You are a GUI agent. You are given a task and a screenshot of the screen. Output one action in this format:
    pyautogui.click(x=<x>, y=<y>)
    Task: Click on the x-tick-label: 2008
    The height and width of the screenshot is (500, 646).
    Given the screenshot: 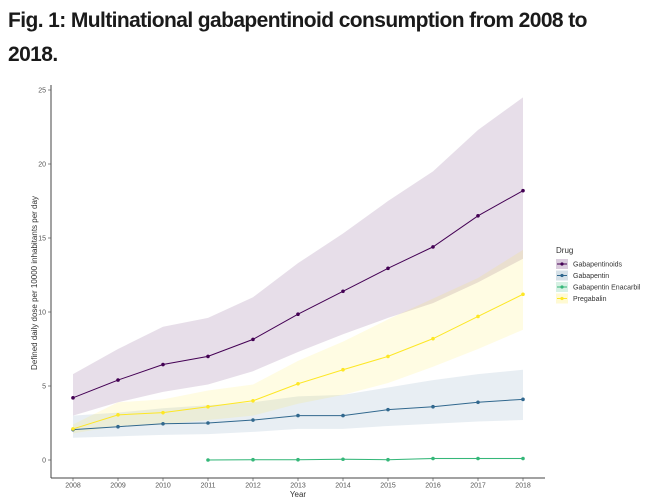 What is the action you would take?
    pyautogui.click(x=73, y=486)
    